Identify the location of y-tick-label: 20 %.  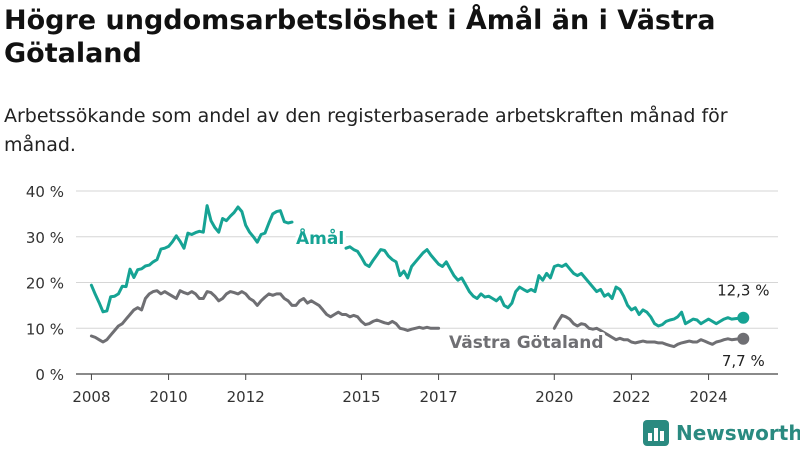
(45, 284).